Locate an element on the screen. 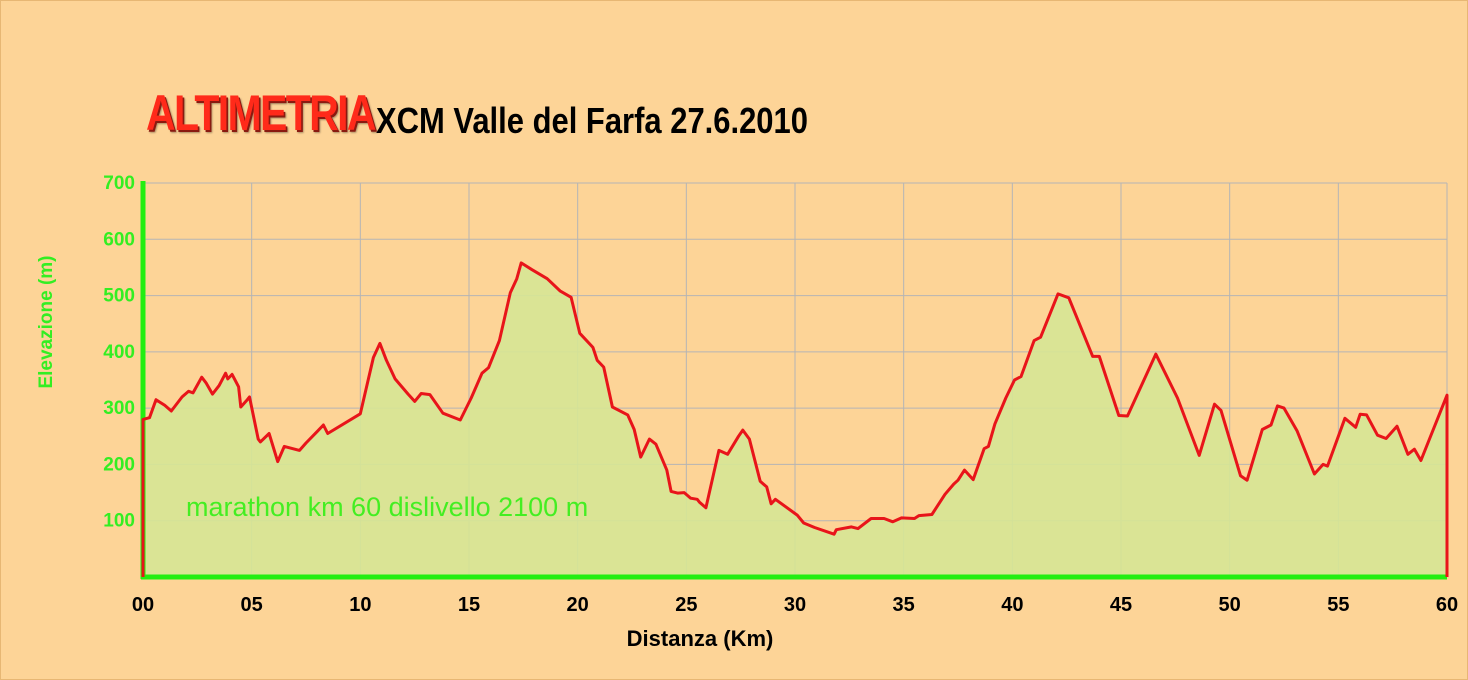  x-tick-label: 50 is located at coordinates (1230, 605).